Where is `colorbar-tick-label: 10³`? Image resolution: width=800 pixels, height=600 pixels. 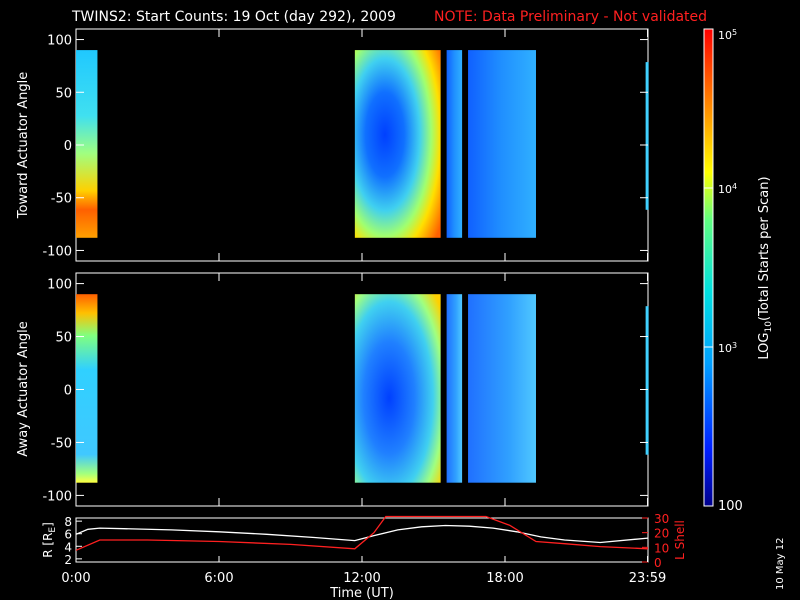 colorbar-tick-label: 10³ is located at coordinates (727, 348).